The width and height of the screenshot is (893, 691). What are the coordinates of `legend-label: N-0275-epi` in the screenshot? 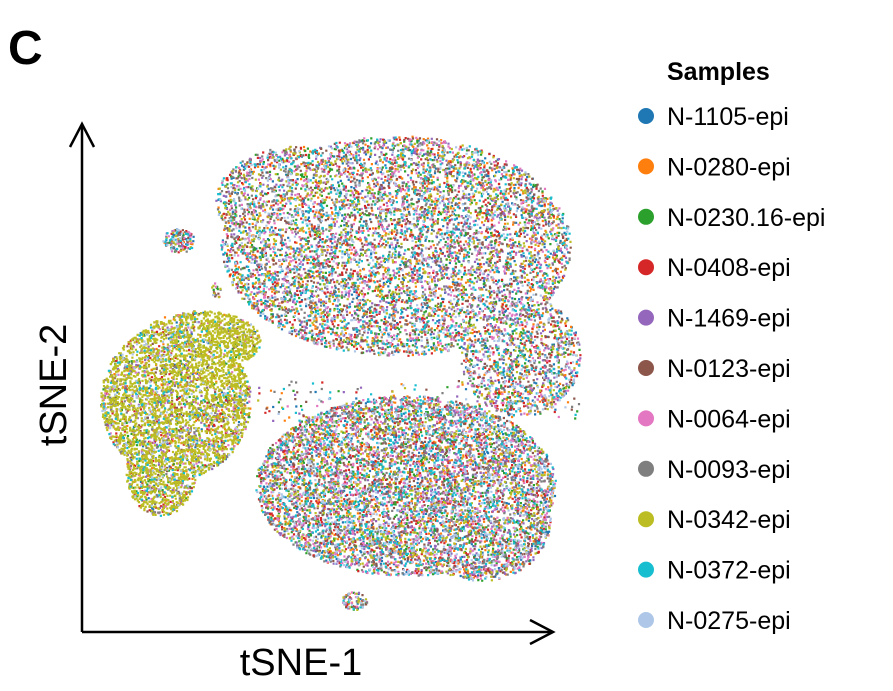 It's located at (729, 621).